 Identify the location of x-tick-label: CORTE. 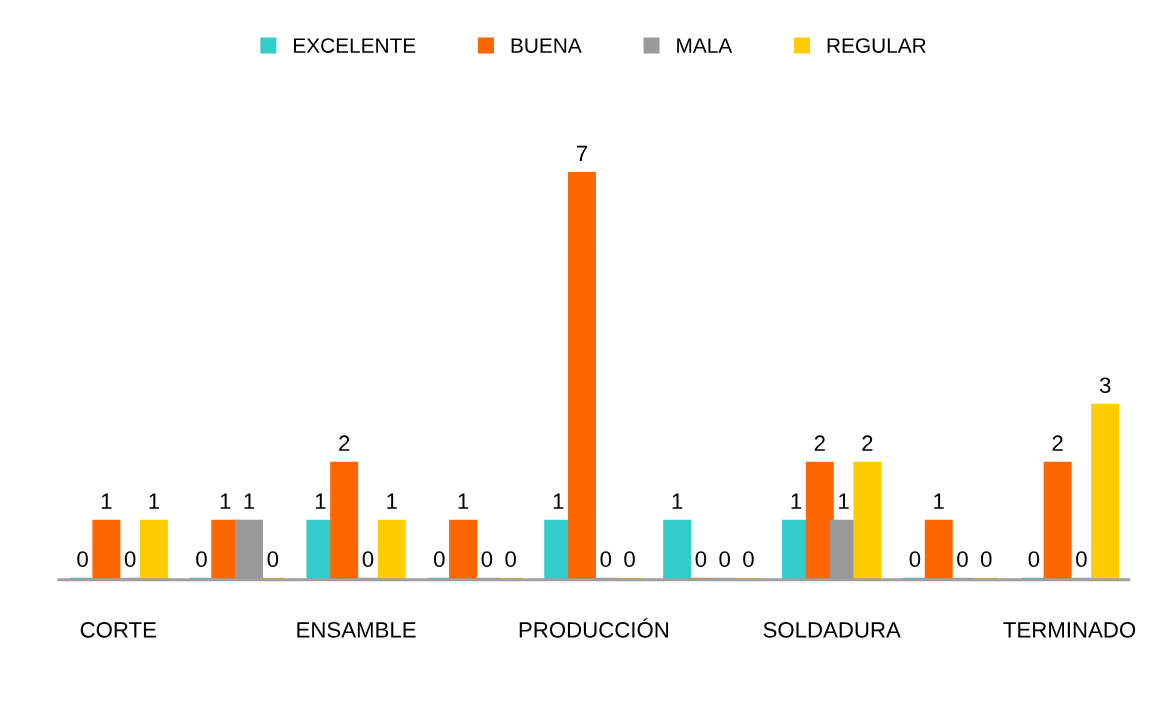
(118, 629).